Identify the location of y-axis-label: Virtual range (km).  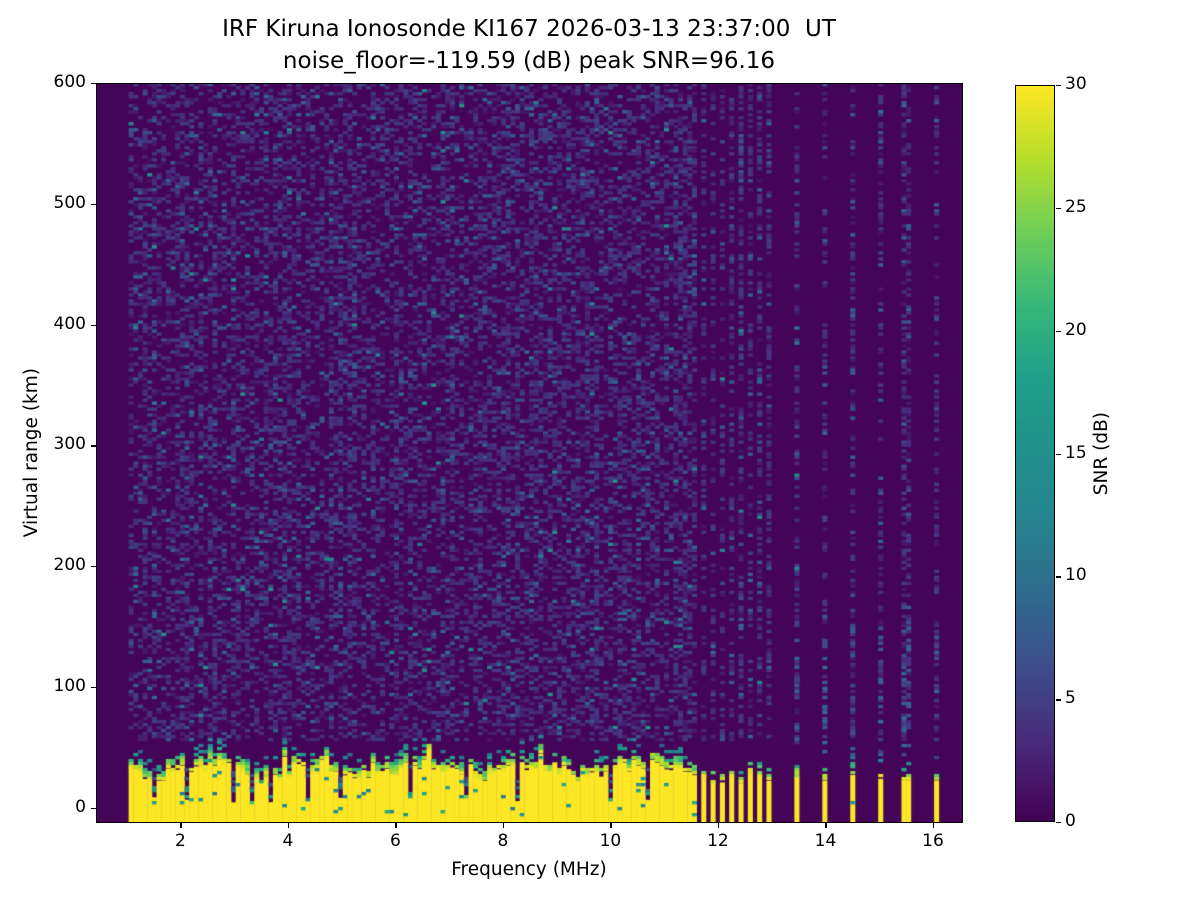
(31, 452).